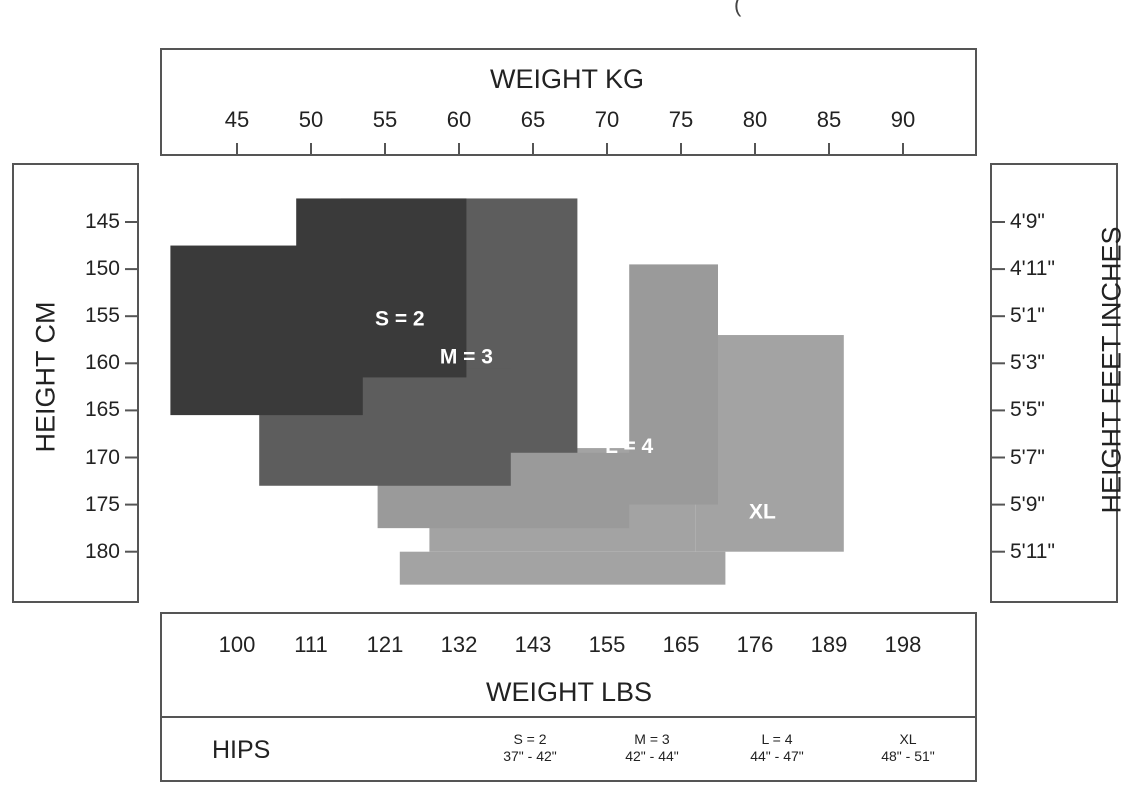 This screenshot has height=797, width=1132. What do you see at coordinates (755, 644) in the screenshot?
I see `lbs-tick-label: 176` at bounding box center [755, 644].